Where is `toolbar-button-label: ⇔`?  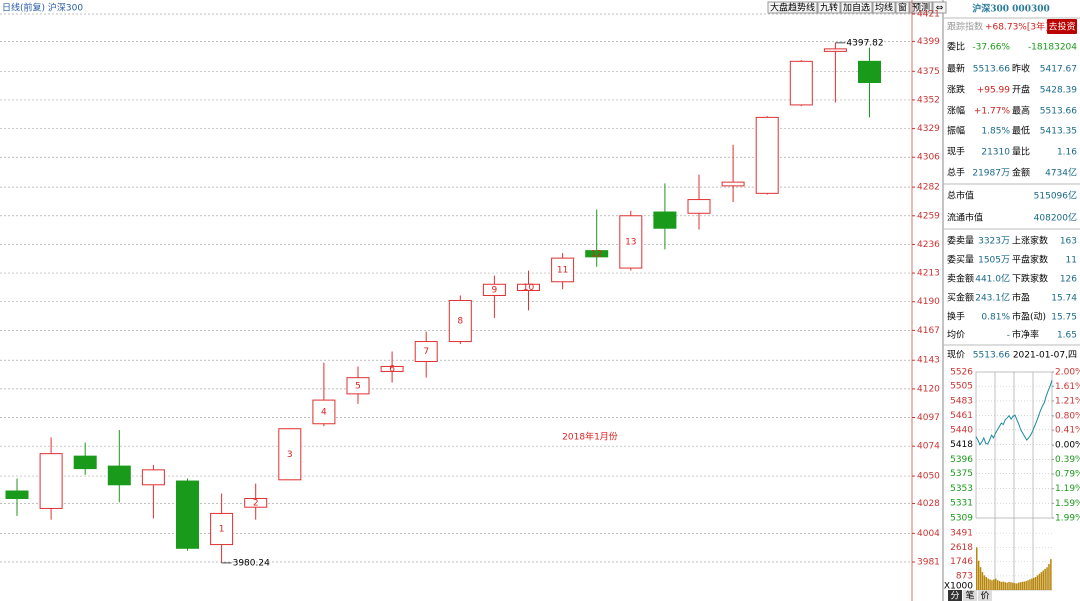 toolbar-button-label: ⇔ is located at coordinates (940, 9).